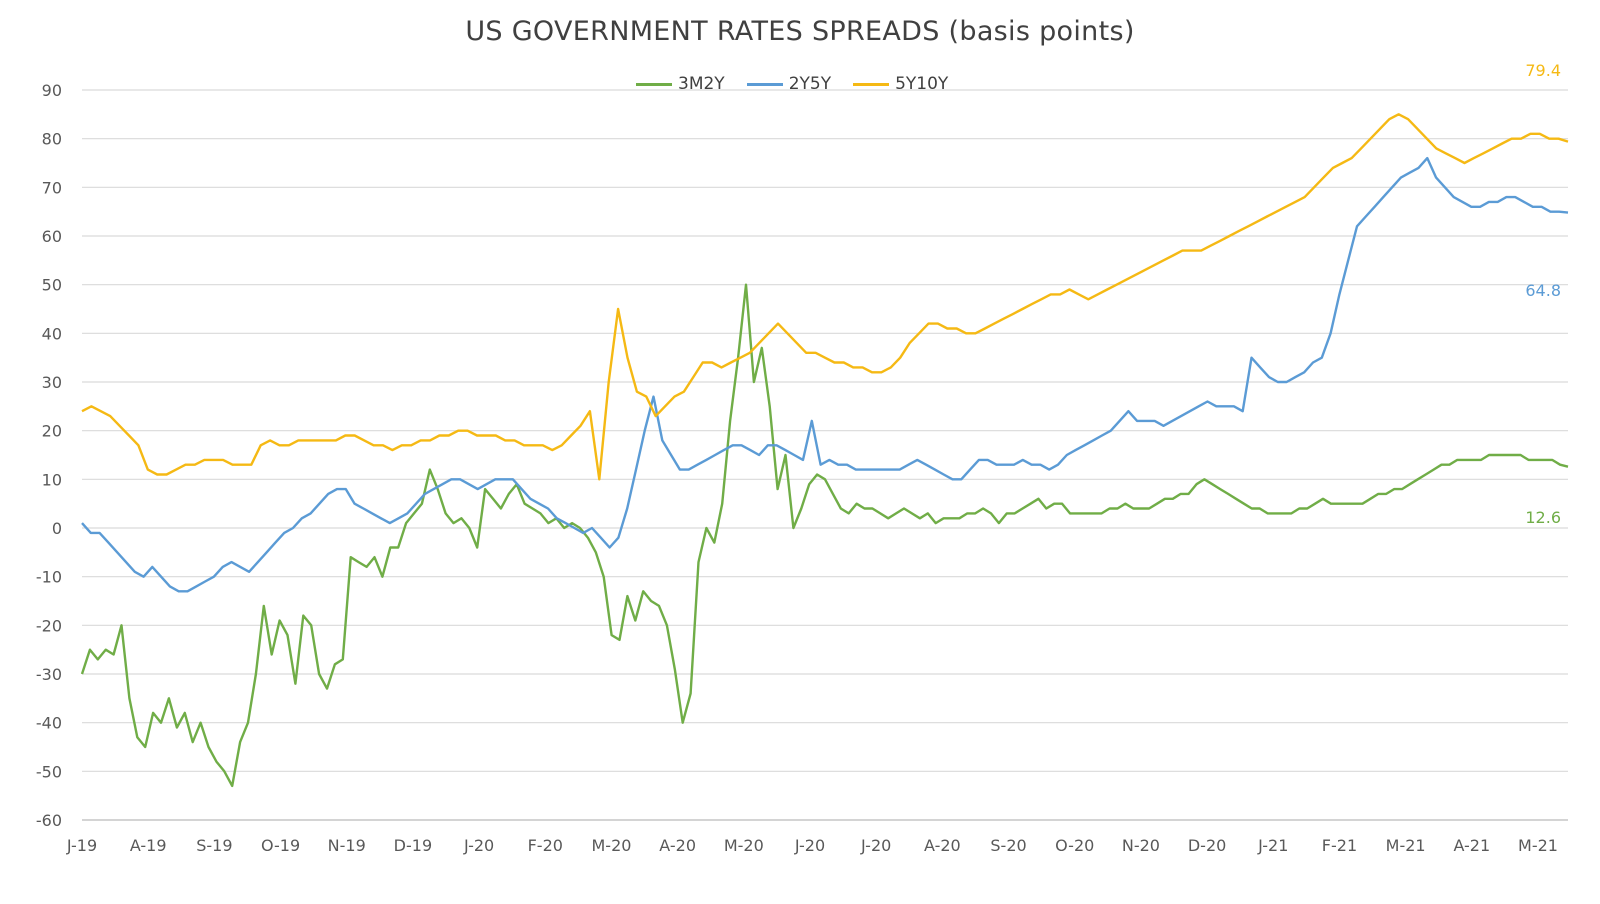  Describe the element at coordinates (52, 90) in the screenshot. I see `y-tick-label: 90` at that location.